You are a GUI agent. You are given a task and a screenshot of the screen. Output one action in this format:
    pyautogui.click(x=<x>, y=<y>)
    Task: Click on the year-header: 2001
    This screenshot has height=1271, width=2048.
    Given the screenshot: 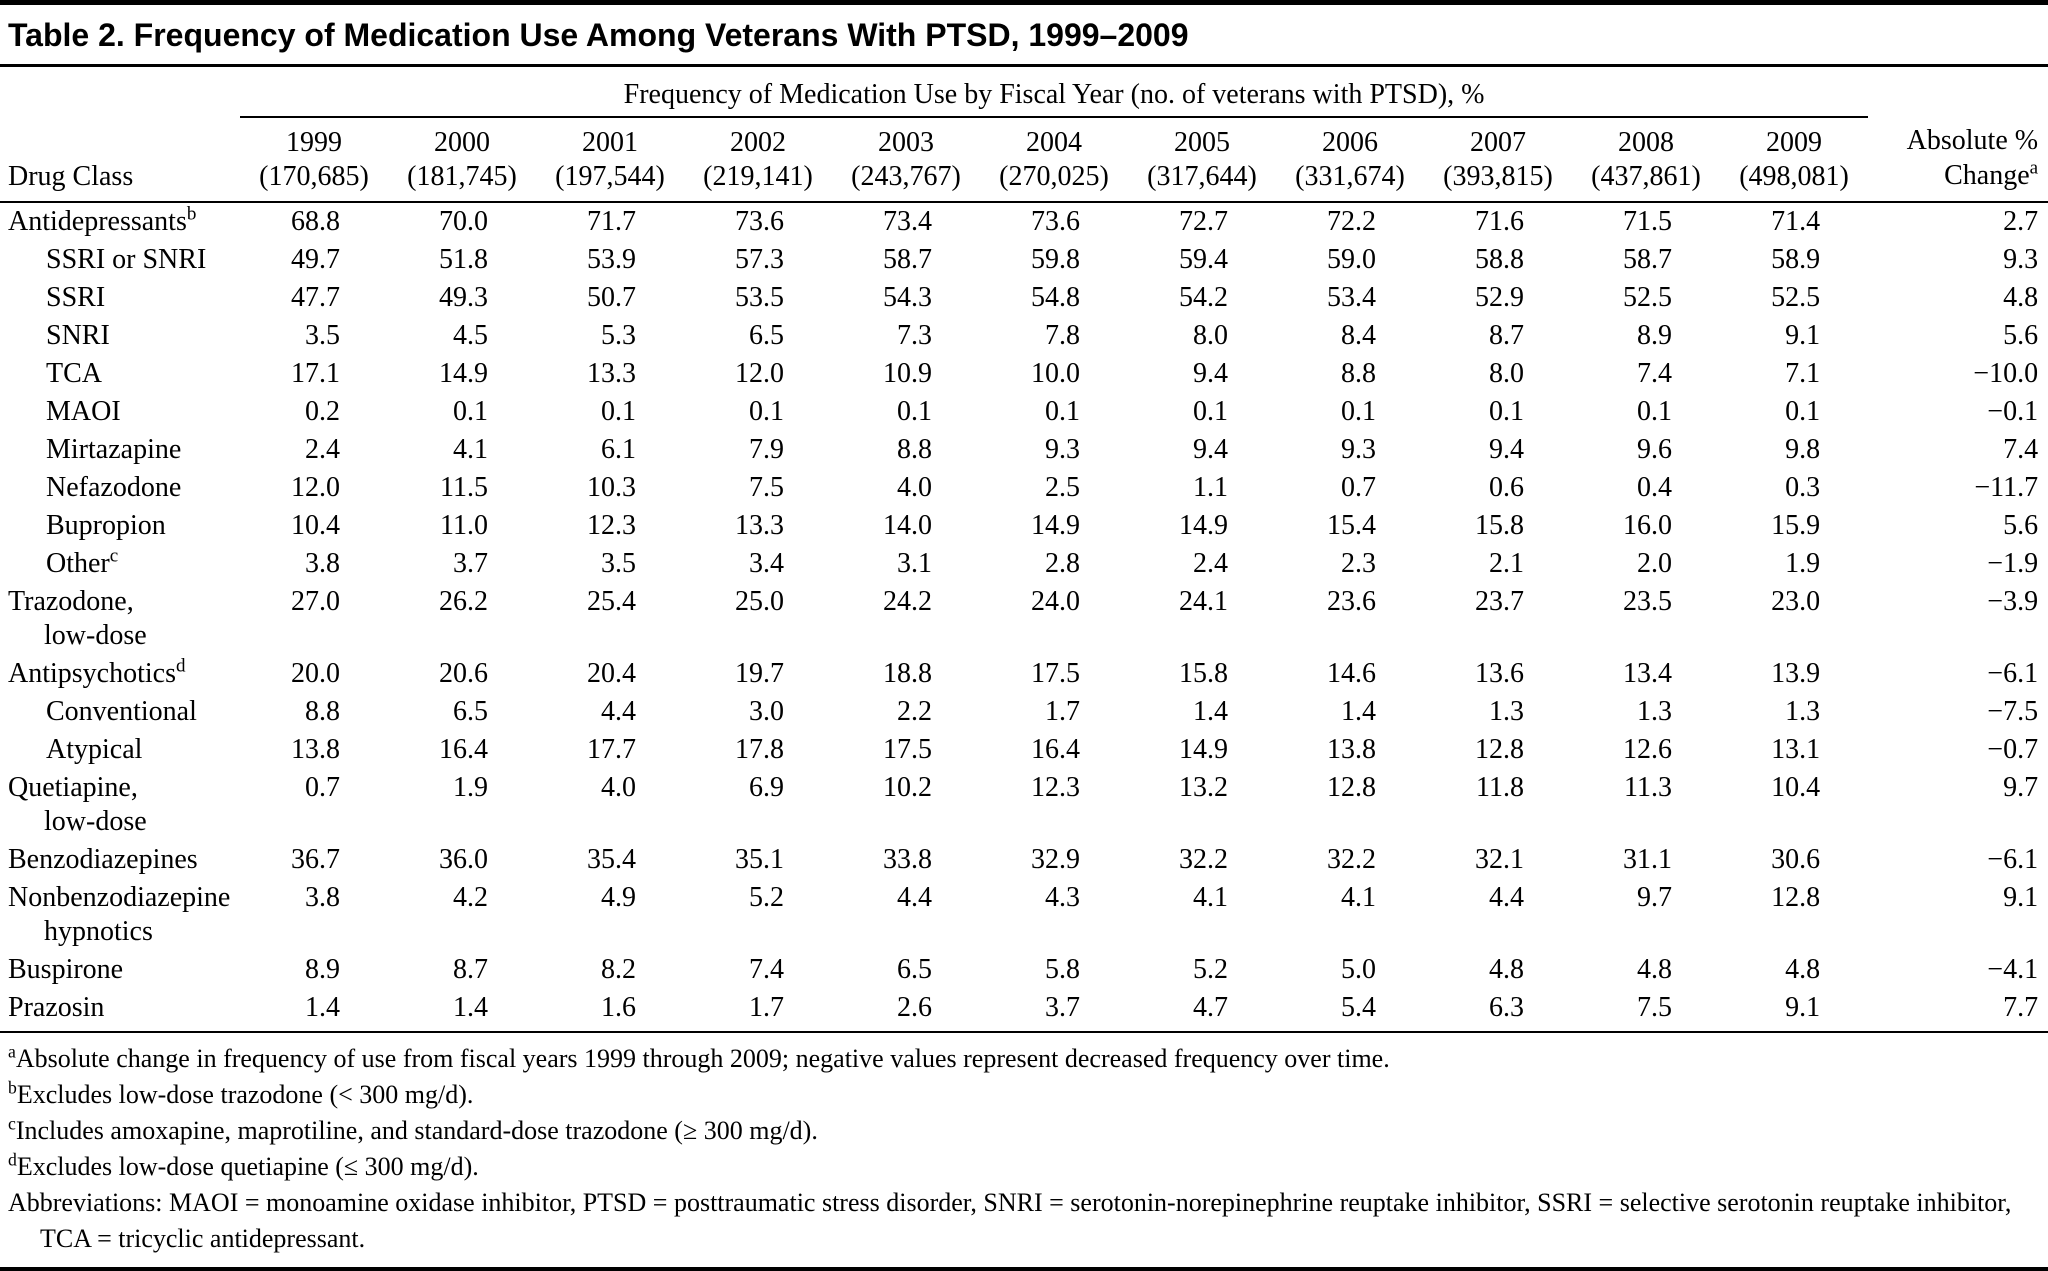 What is the action you would take?
    pyautogui.click(x=610, y=142)
    